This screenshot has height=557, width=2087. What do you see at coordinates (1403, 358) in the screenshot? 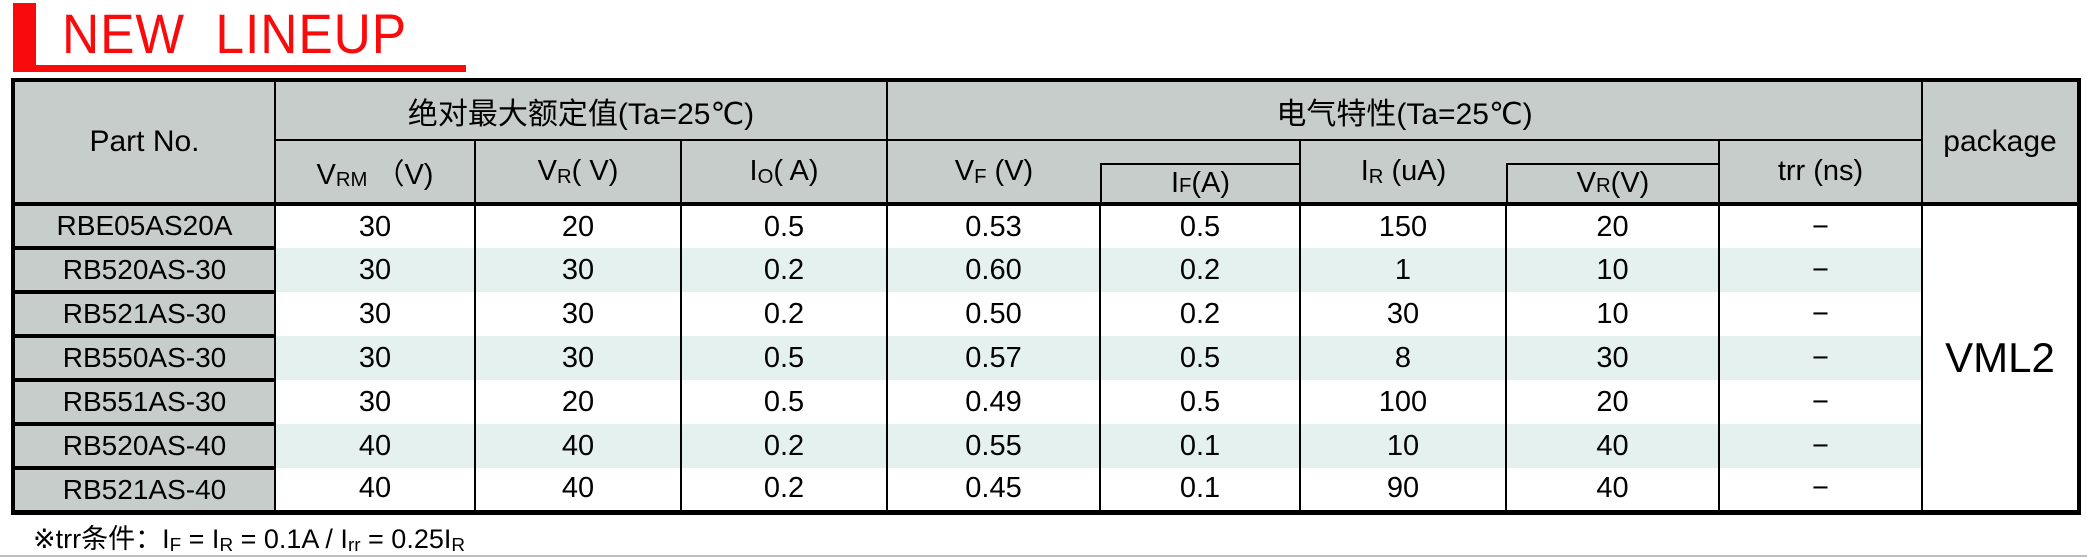
I see `value-cell: 8` at bounding box center [1403, 358].